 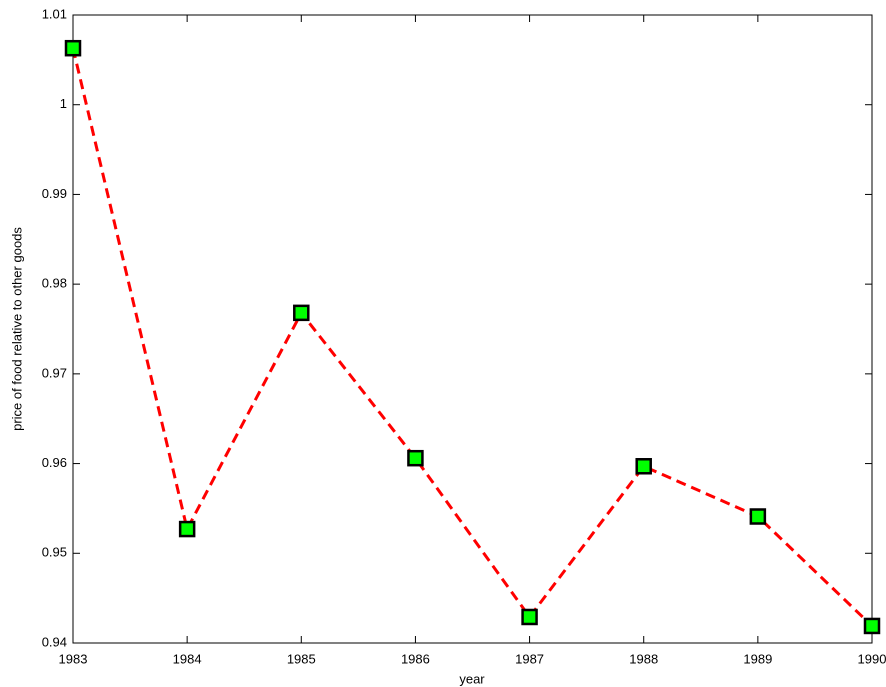 I want to click on x-tick-label: 1990, so click(x=872, y=658).